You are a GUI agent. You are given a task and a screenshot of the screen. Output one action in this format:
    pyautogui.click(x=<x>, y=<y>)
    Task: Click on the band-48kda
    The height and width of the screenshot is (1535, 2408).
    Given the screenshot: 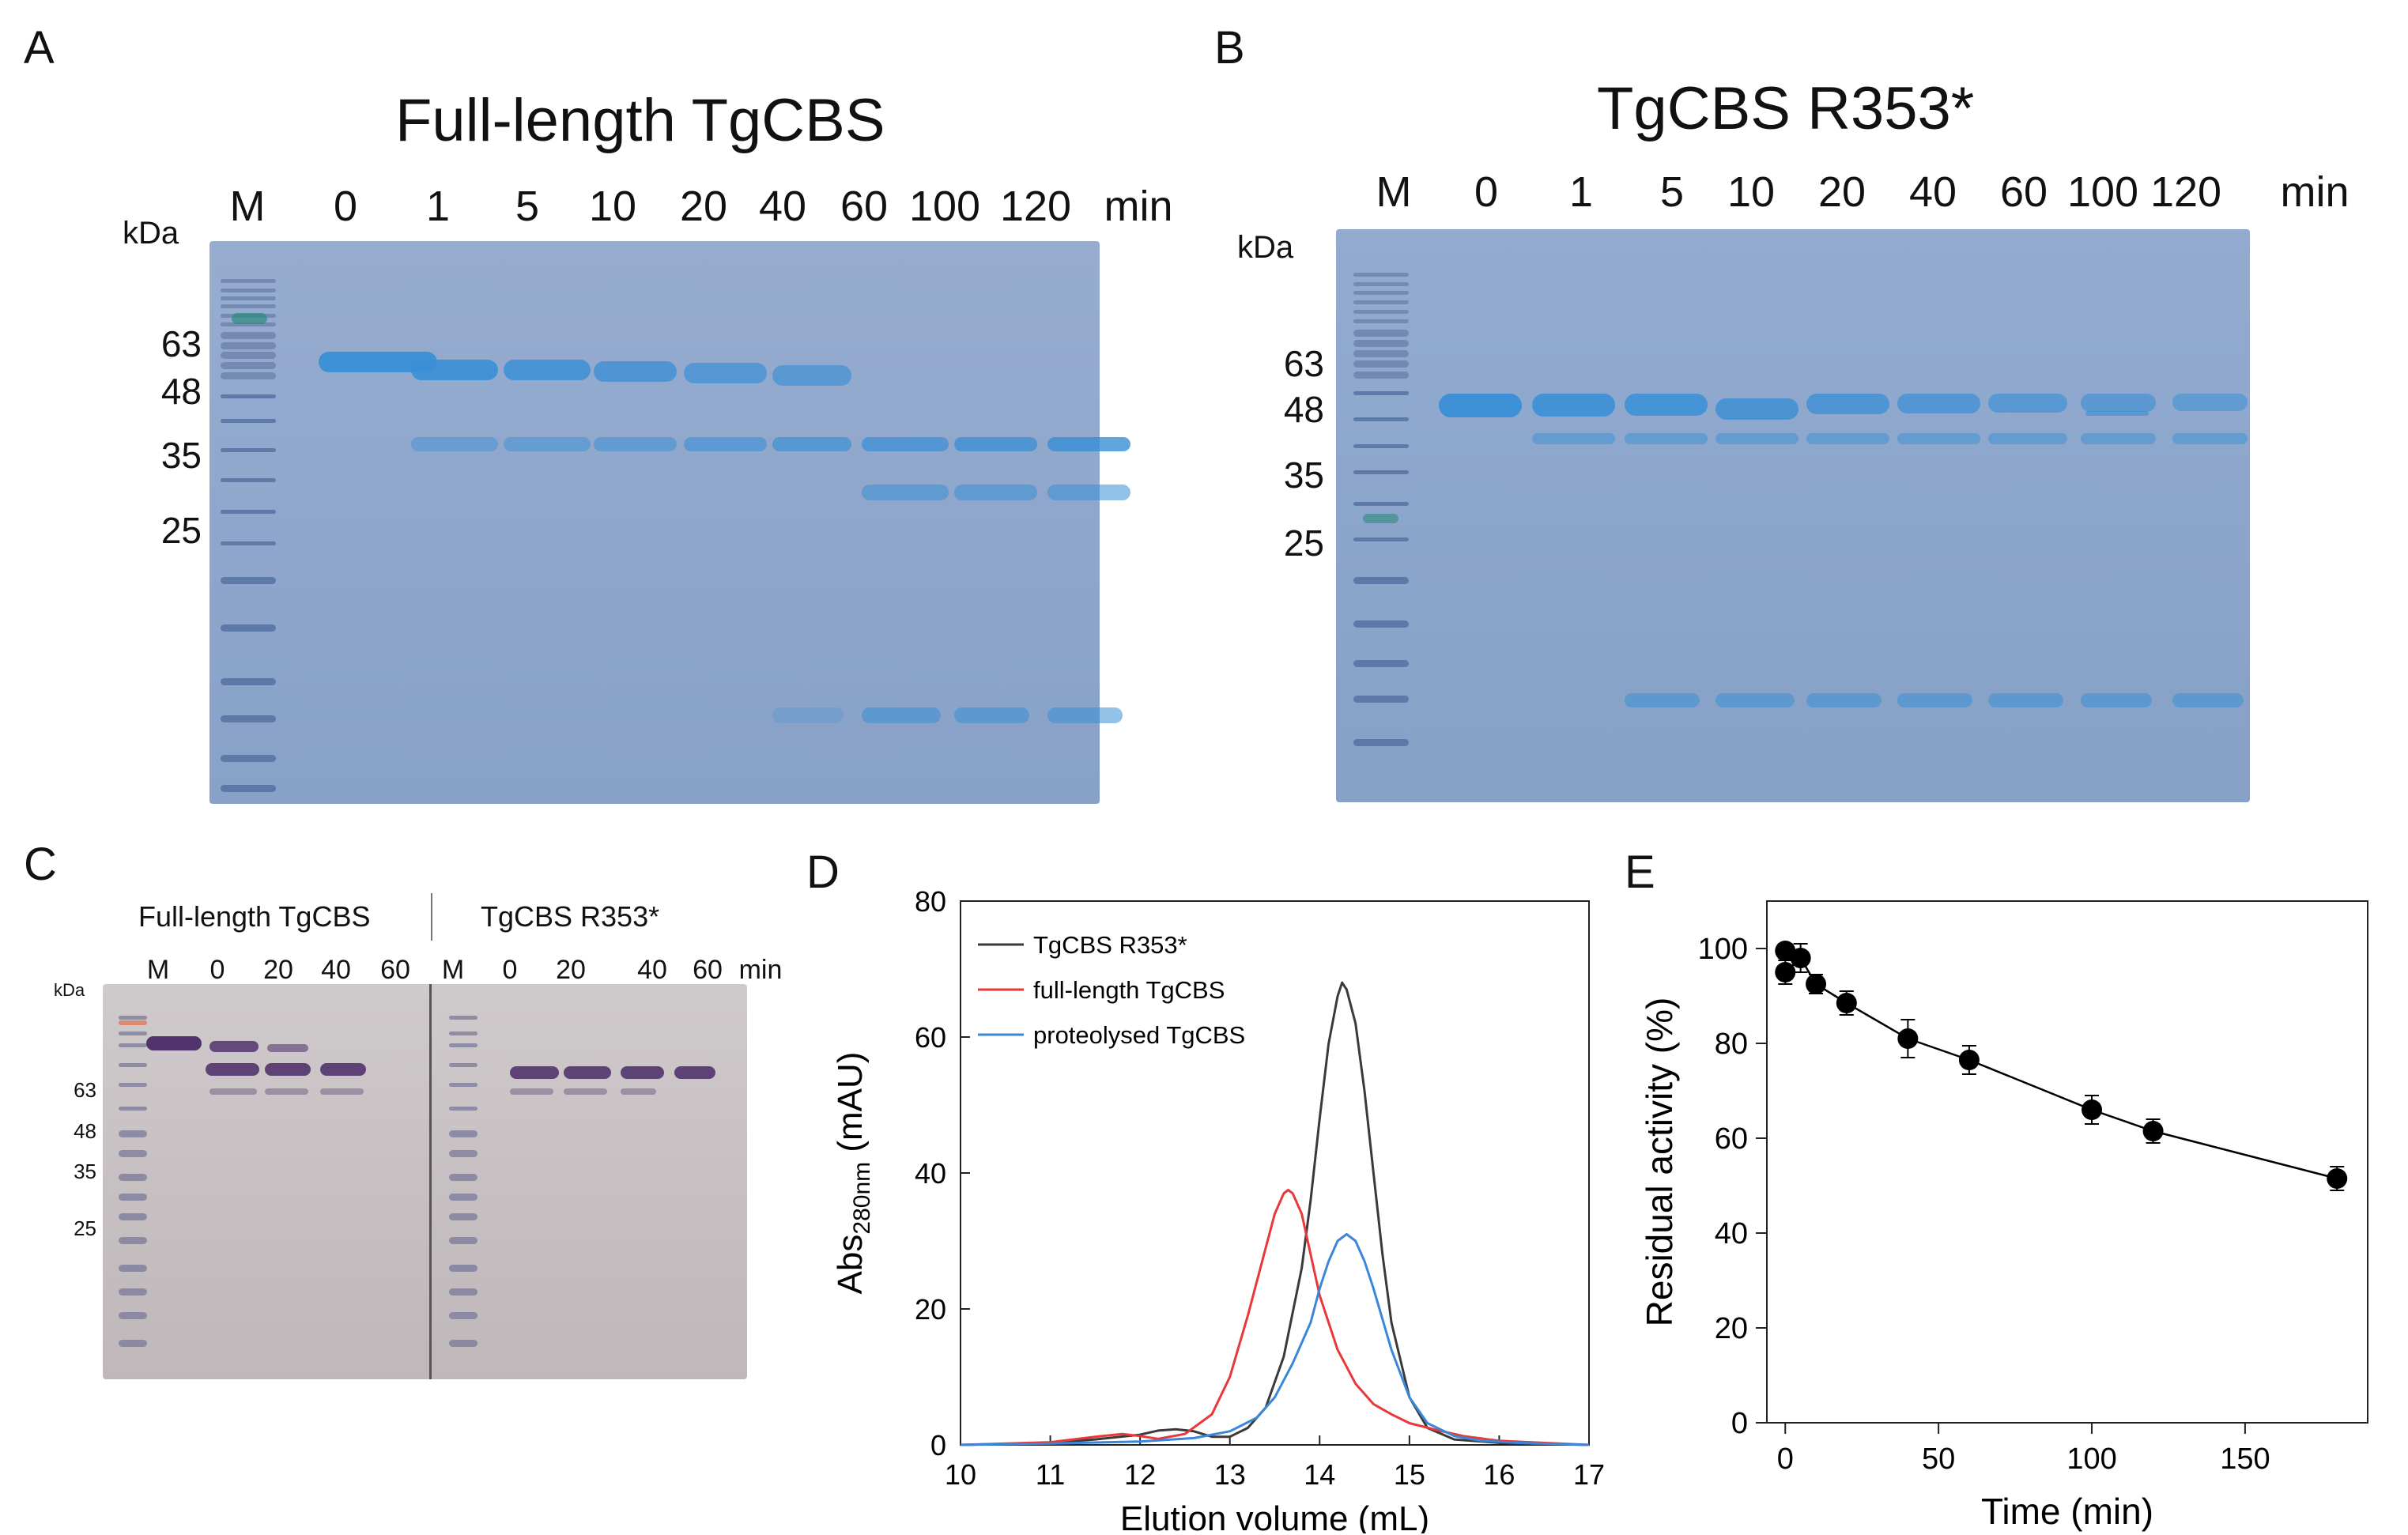 What is the action you would take?
    pyautogui.click(x=2117, y=413)
    